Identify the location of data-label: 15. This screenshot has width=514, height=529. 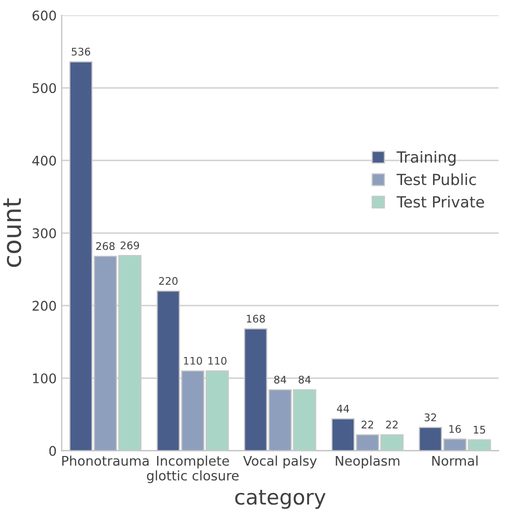
(480, 430).